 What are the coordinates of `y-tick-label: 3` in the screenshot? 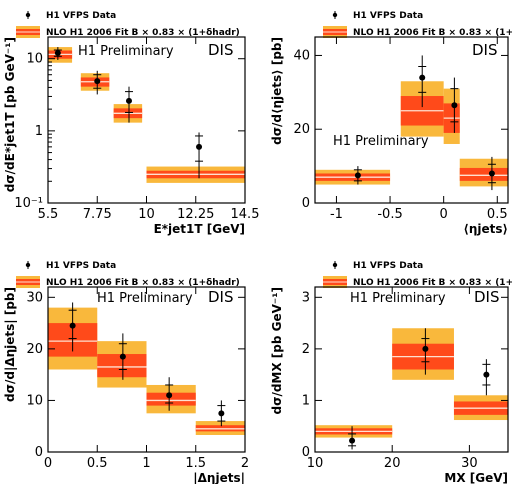 It's located at (306, 297).